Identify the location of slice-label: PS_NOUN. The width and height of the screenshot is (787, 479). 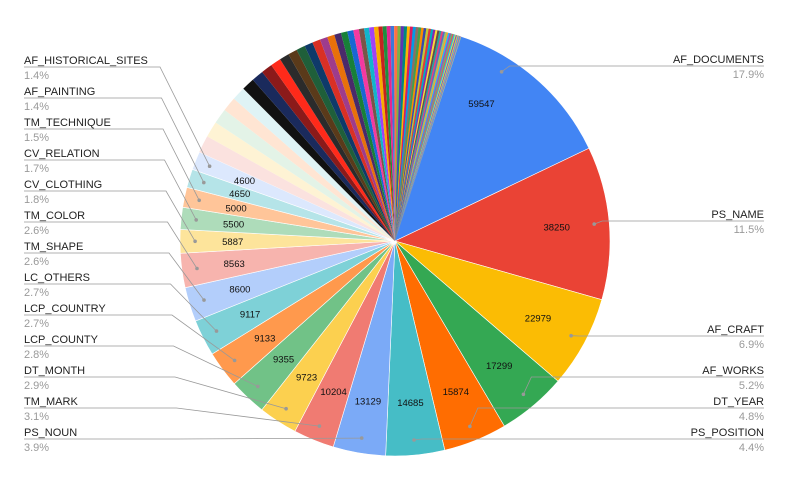
(50, 433).